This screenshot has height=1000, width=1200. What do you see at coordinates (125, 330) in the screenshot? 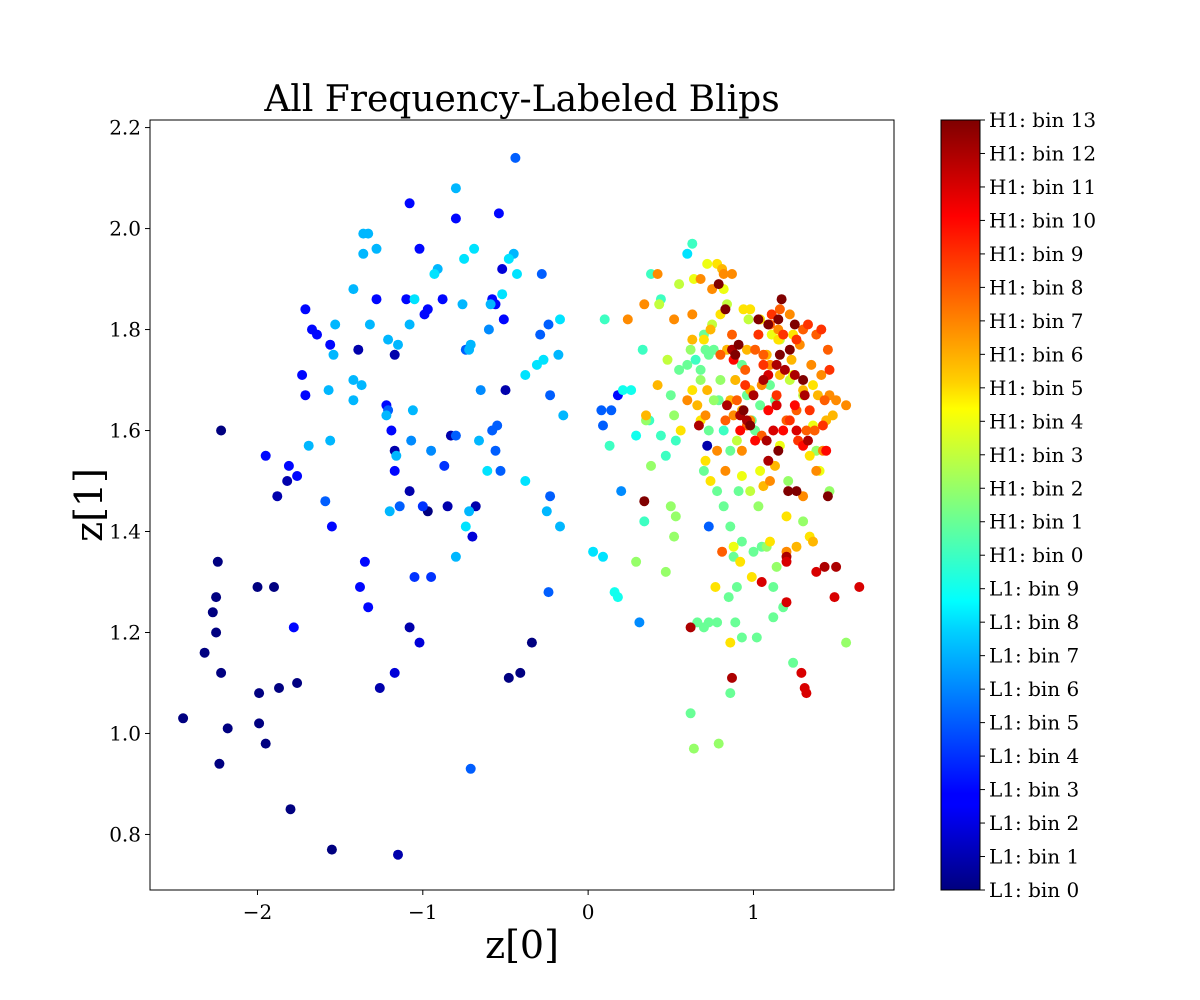
I see `y-tick-label: 1.8` at bounding box center [125, 330].